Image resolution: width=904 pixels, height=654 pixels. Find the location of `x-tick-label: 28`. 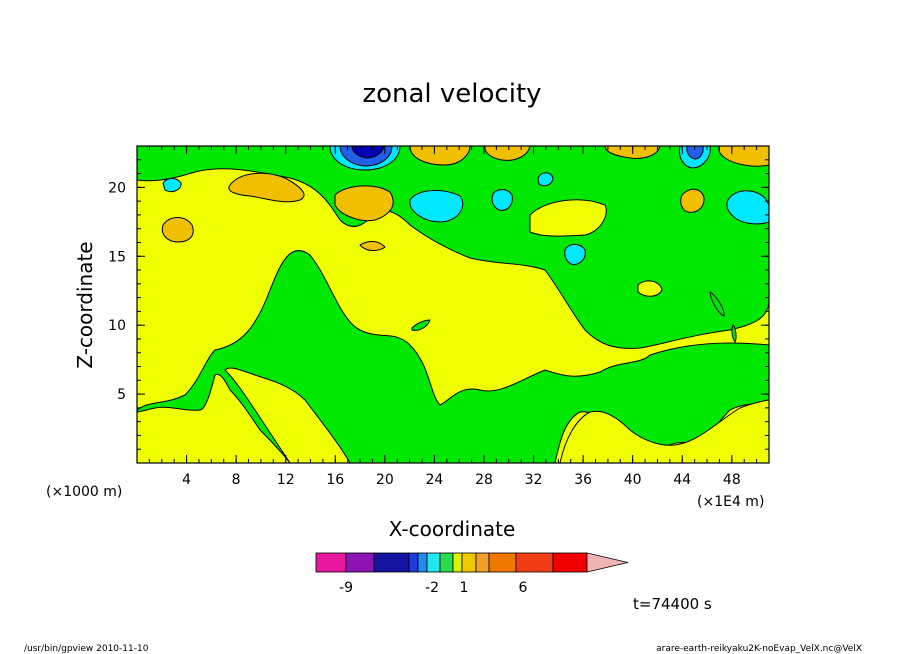

x-tick-label: 28 is located at coordinates (484, 480).